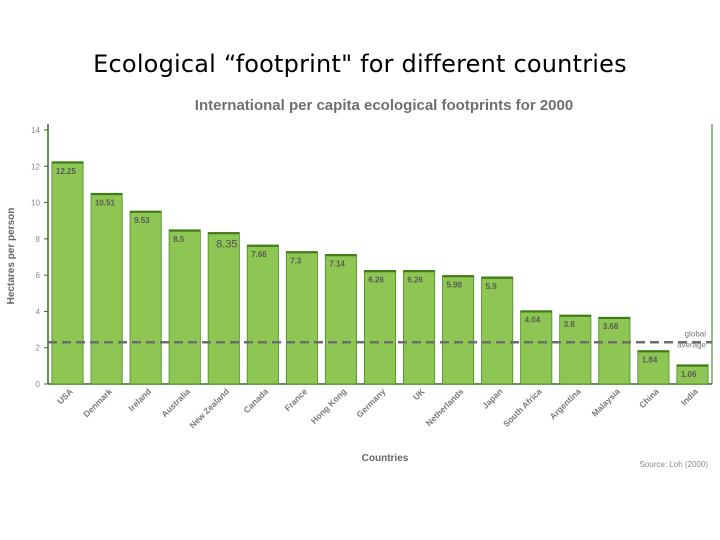  I want to click on value-label: 1.06, so click(689, 374).